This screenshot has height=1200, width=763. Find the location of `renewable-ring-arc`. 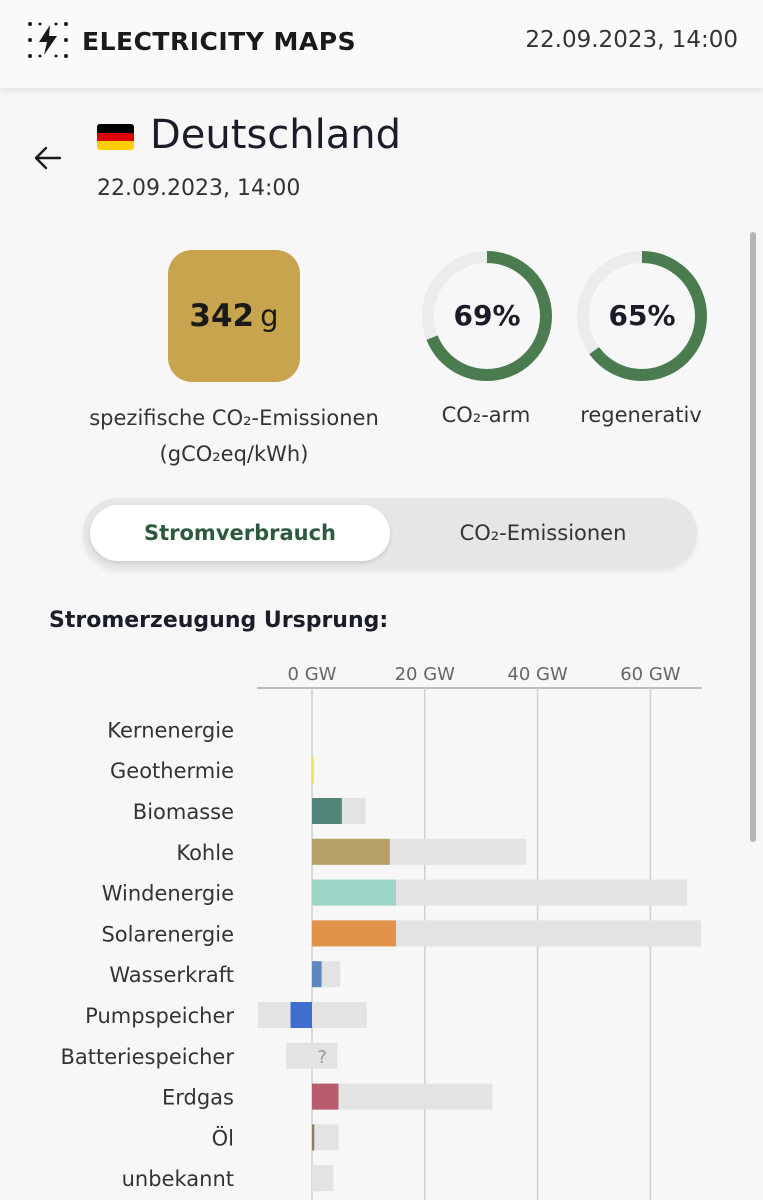

renewable-ring-arc is located at coordinates (642, 316).